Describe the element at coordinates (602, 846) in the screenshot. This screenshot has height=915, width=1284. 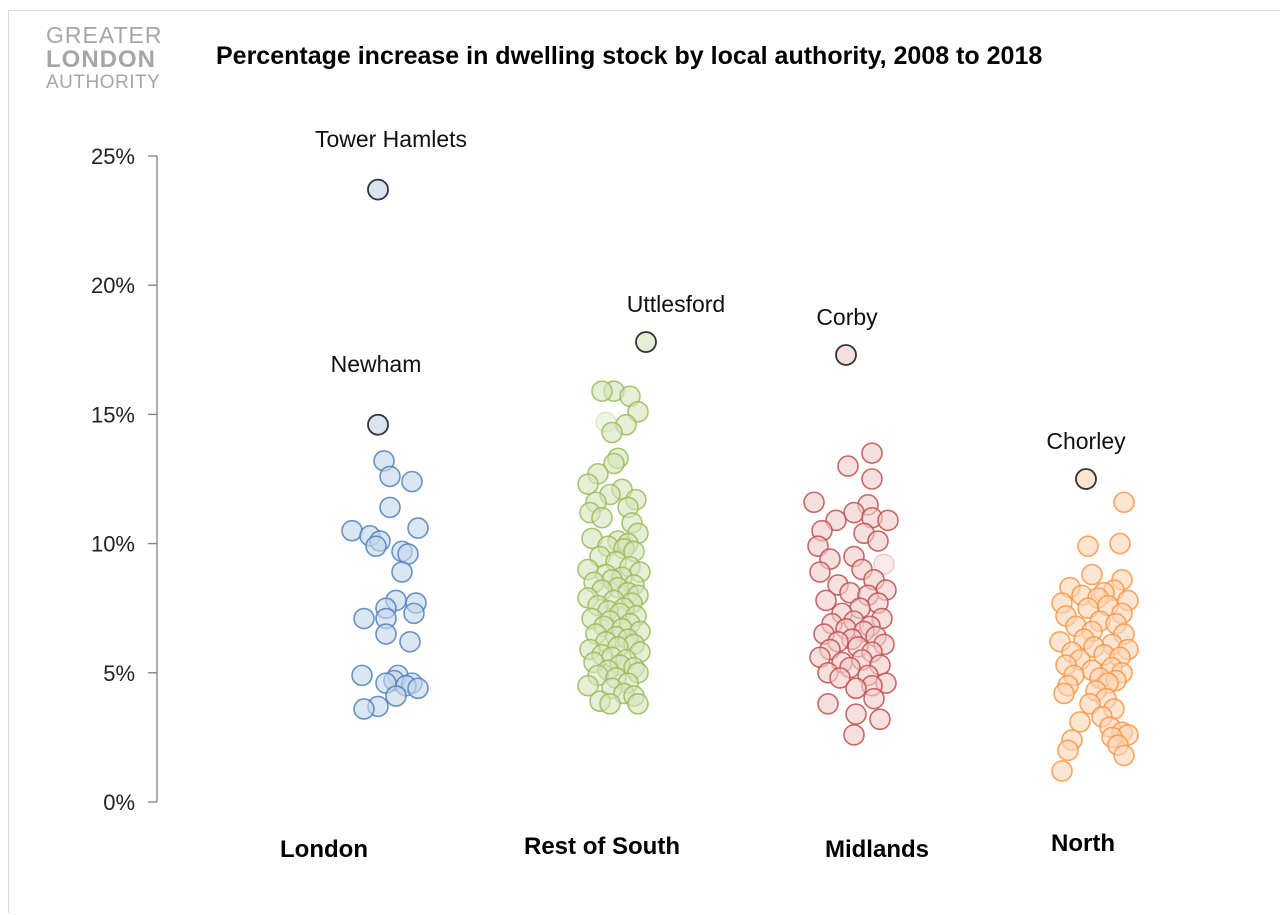
I see `category-label: Rest of South` at that location.